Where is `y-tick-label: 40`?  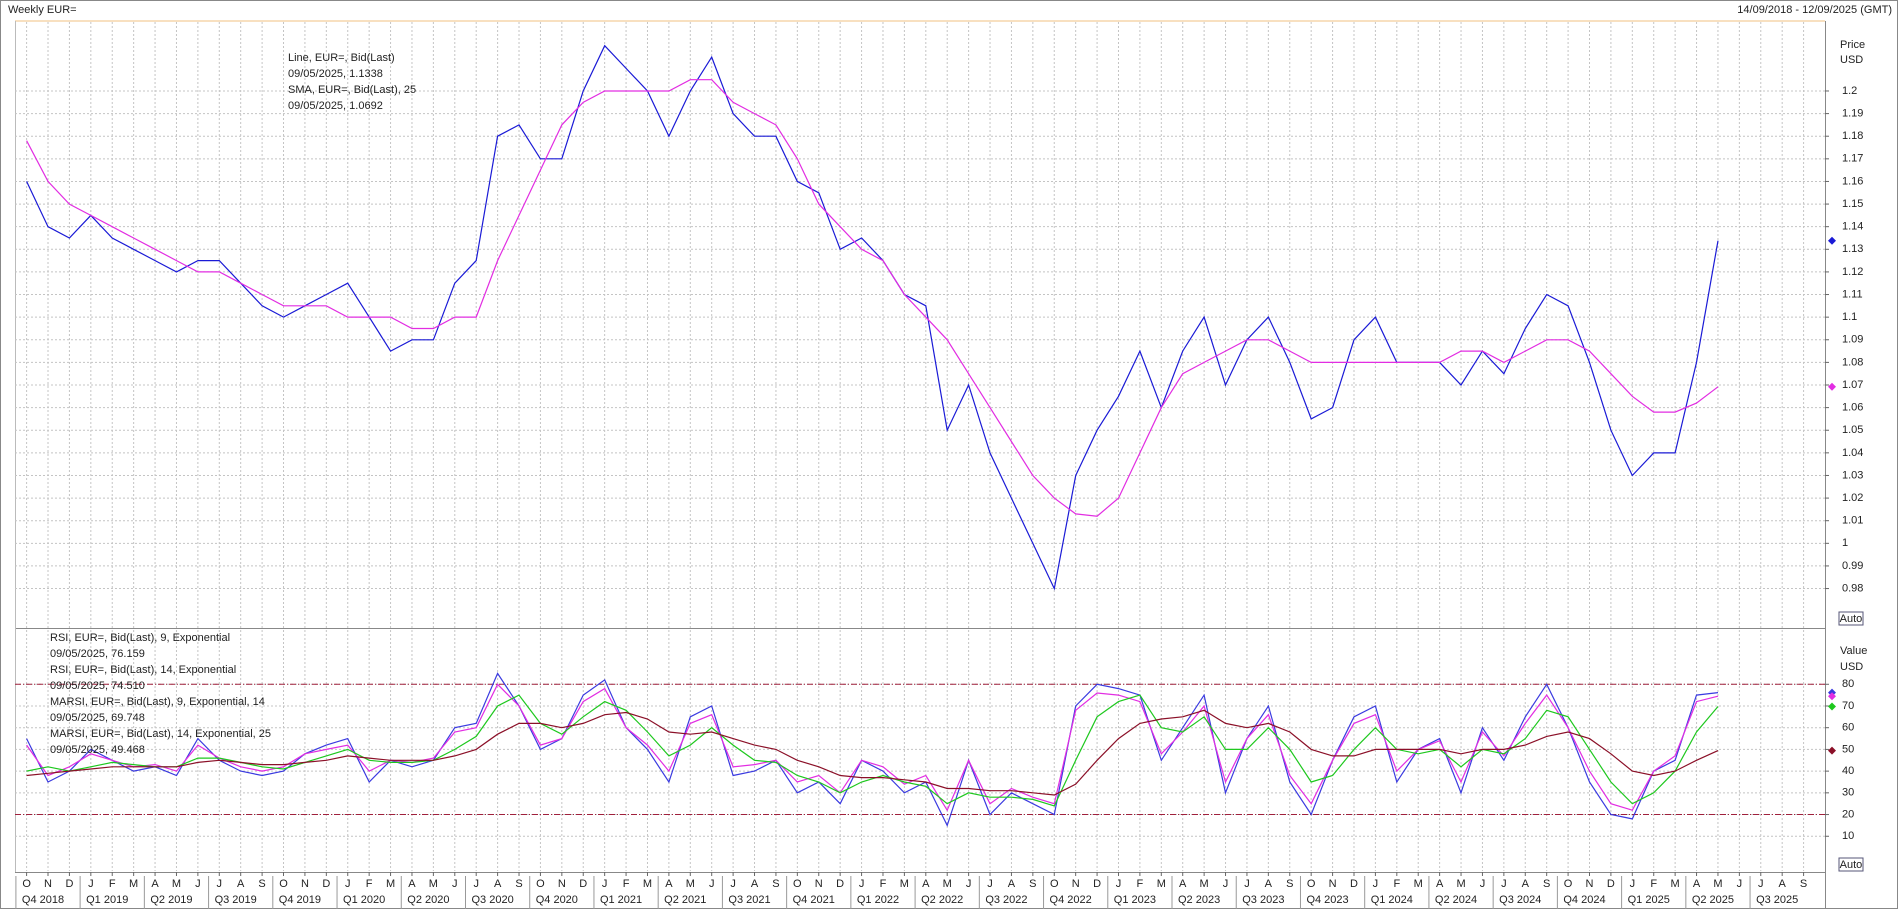 y-tick-label: 40 is located at coordinates (1848, 771).